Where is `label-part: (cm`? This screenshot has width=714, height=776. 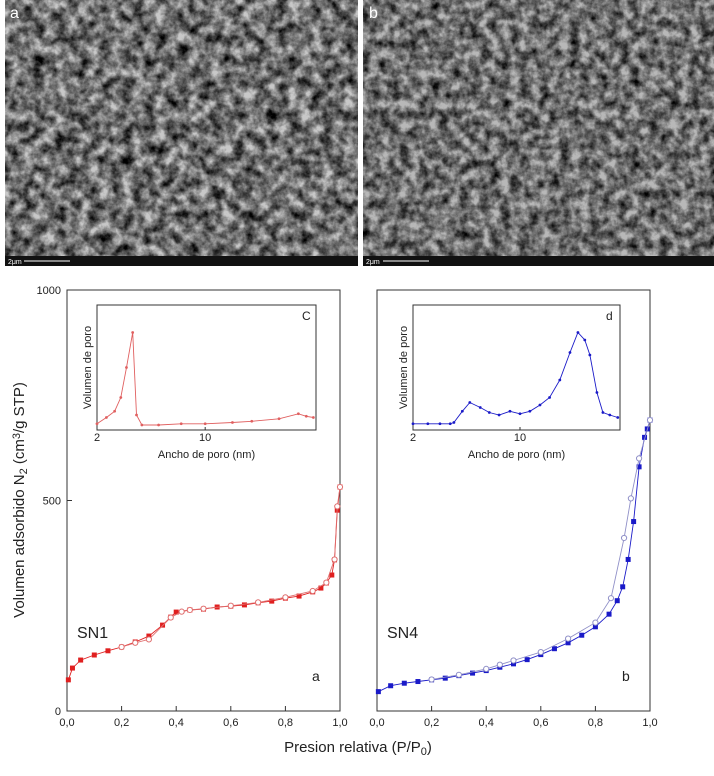
label-part: (cm is located at coordinates (19, 453).